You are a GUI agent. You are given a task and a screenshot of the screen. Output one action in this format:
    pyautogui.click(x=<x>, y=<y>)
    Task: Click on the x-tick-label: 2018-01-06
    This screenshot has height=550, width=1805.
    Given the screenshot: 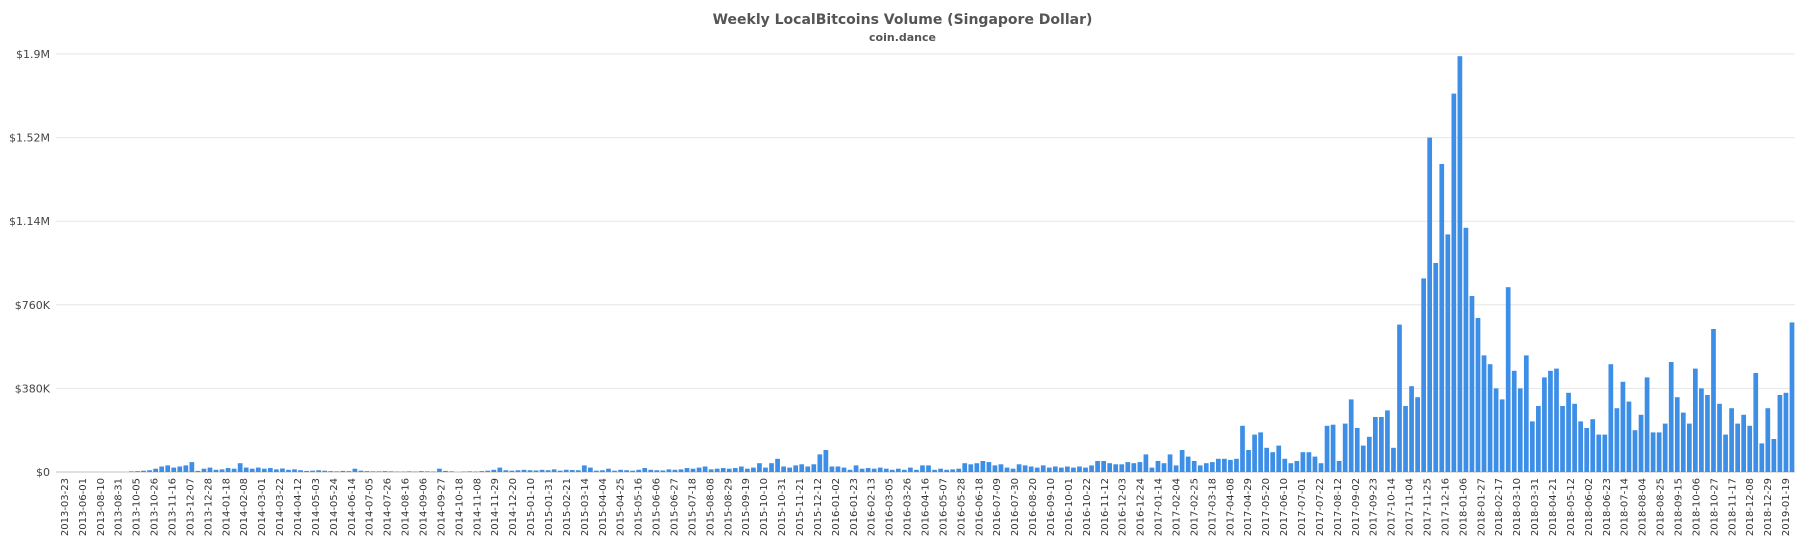 What is the action you would take?
    pyautogui.click(x=1463, y=507)
    